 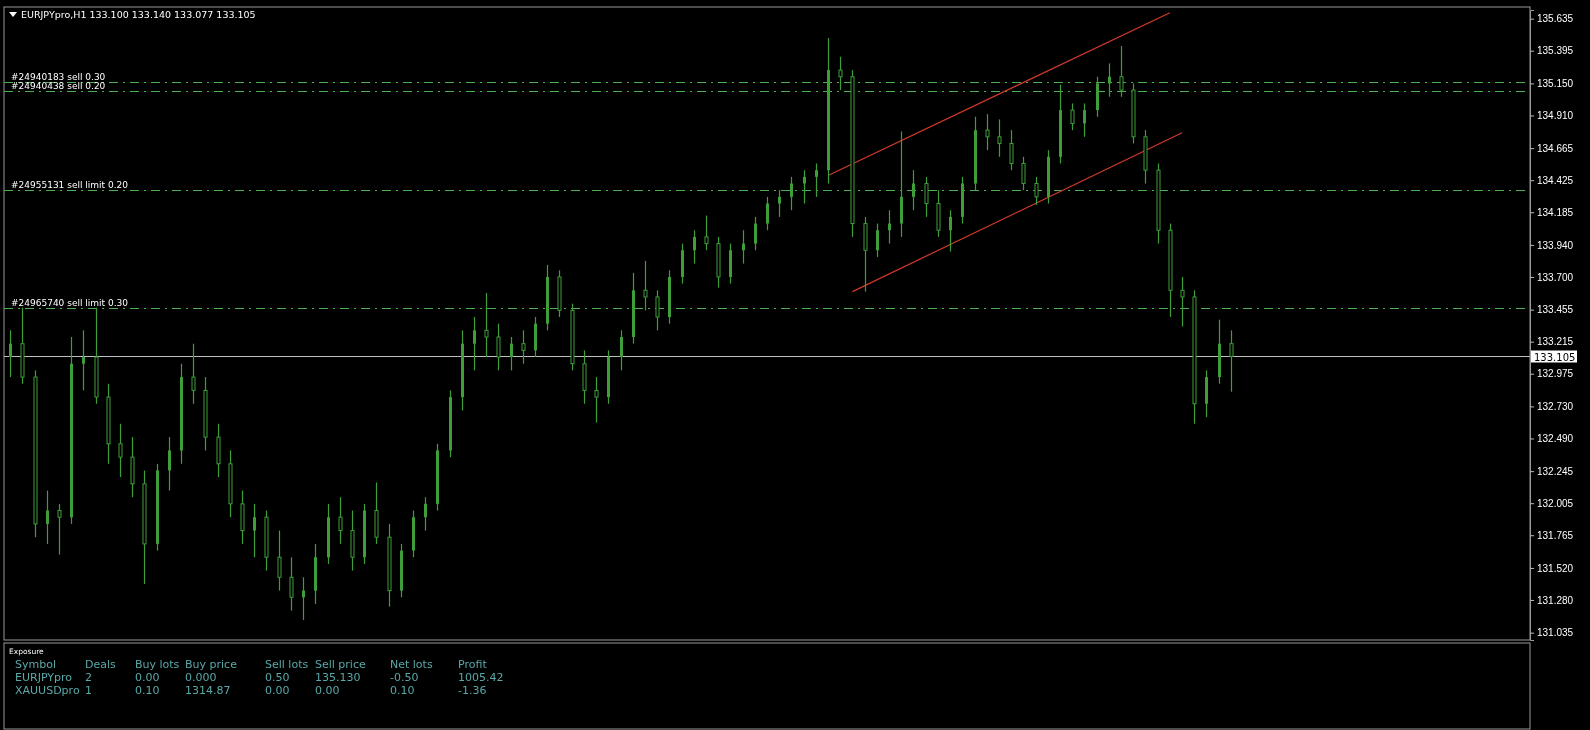 What do you see at coordinates (404, 677) in the screenshot?
I see `text: -0.50` at bounding box center [404, 677].